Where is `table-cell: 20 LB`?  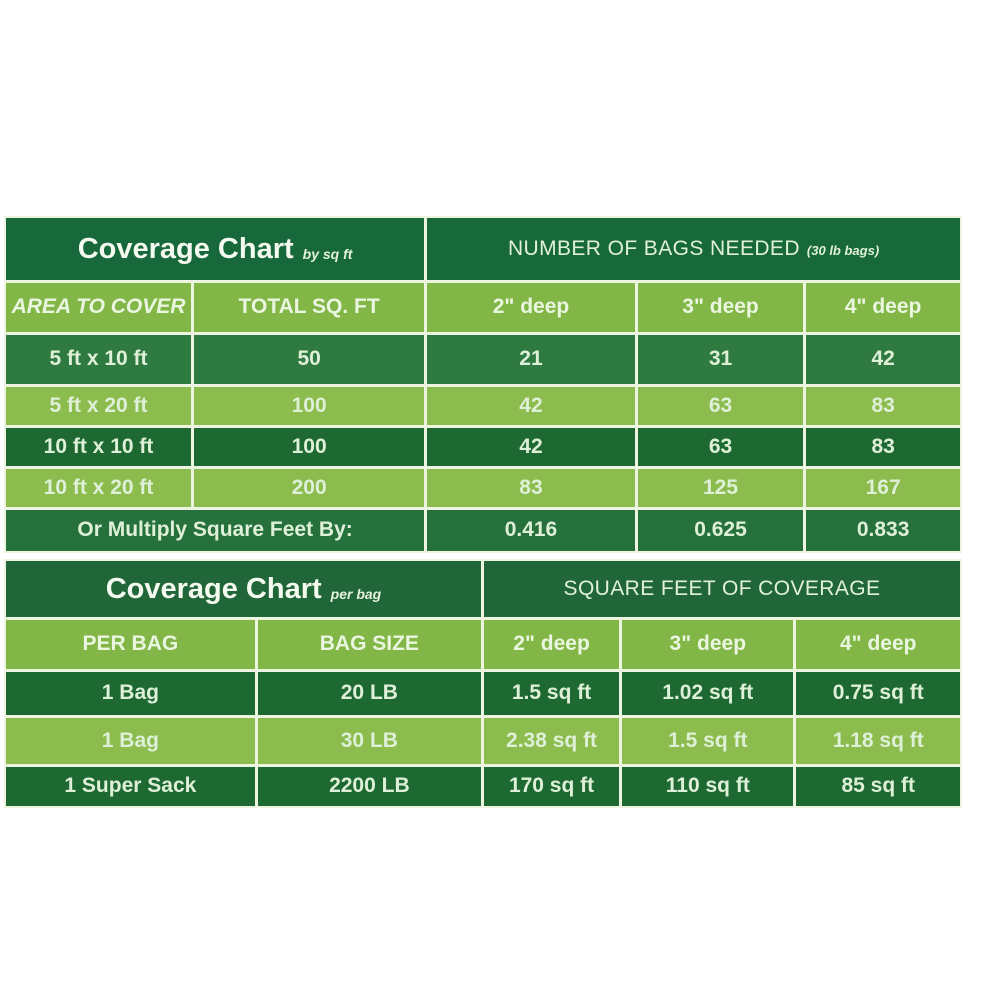
table-cell: 20 LB is located at coordinates (369, 693).